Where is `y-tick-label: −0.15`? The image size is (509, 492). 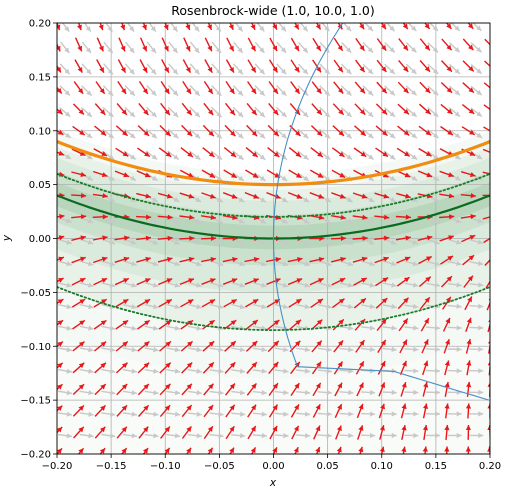
y-tick-label: −0.15 is located at coordinates (35, 401).